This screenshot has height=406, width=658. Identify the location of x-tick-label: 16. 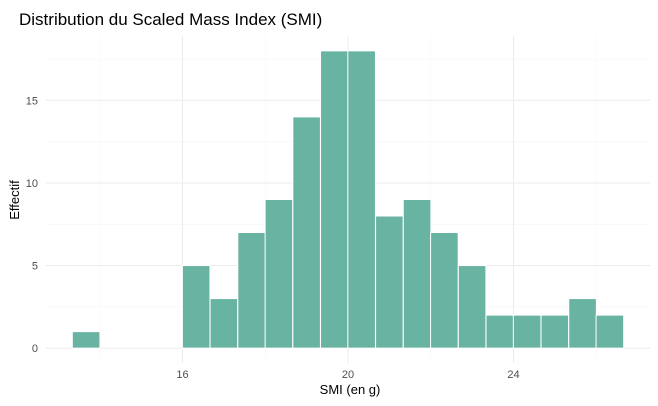
(182, 375).